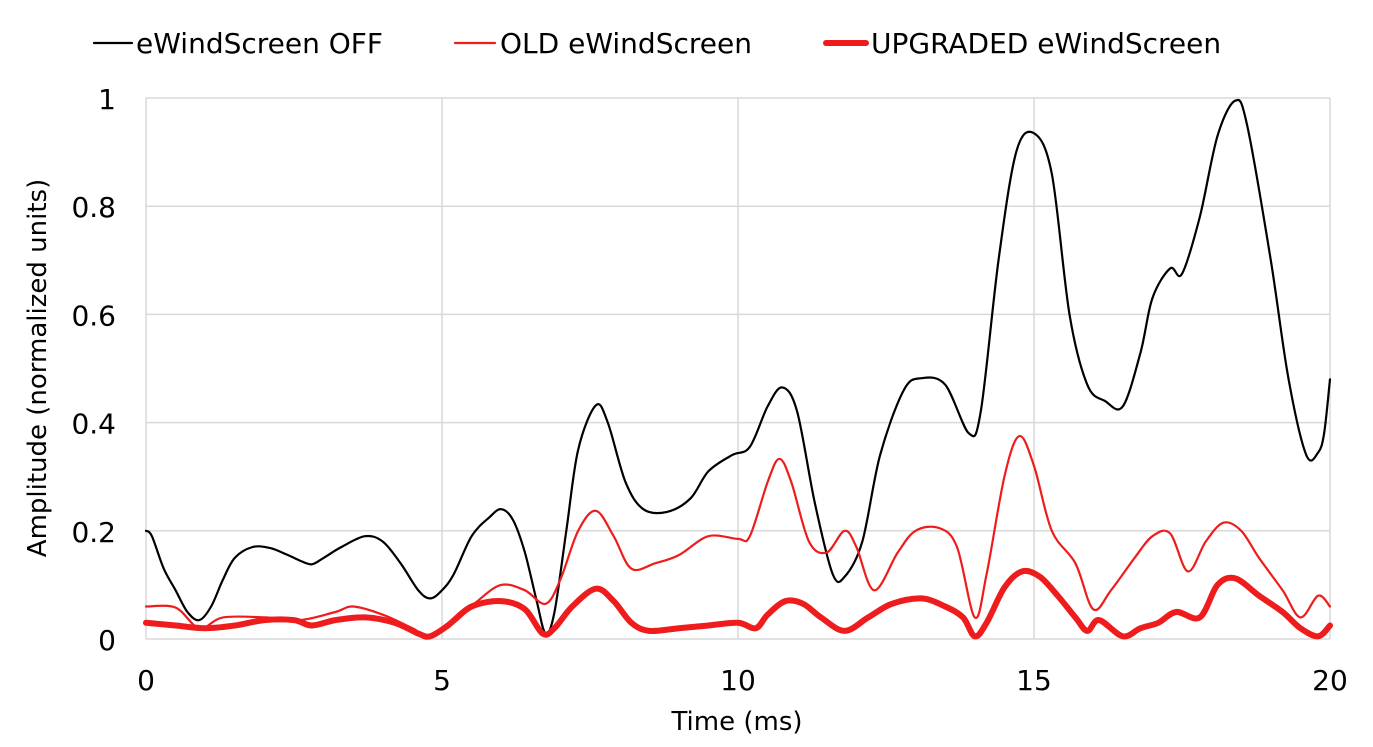 The image size is (1373, 747). Describe the element at coordinates (93, 370) in the screenshot. I see `y-axis-ticks: 0 0.2 0.4 0.6 0.8 1` at that location.